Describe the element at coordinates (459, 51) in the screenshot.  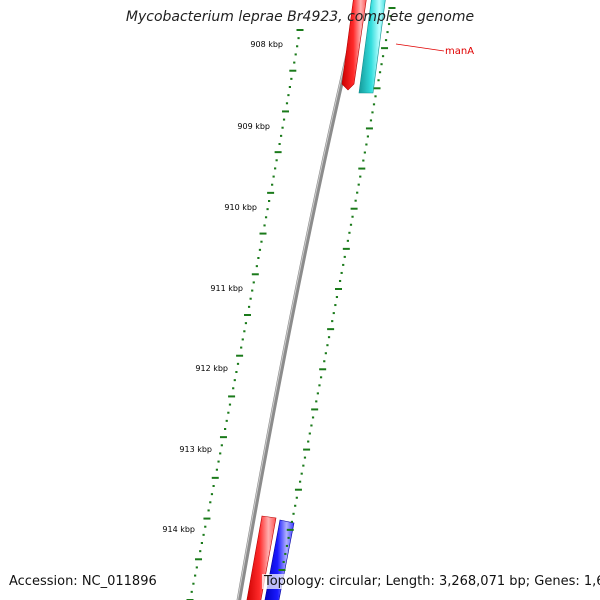
I see `gene-label-manA: manA` at that location.